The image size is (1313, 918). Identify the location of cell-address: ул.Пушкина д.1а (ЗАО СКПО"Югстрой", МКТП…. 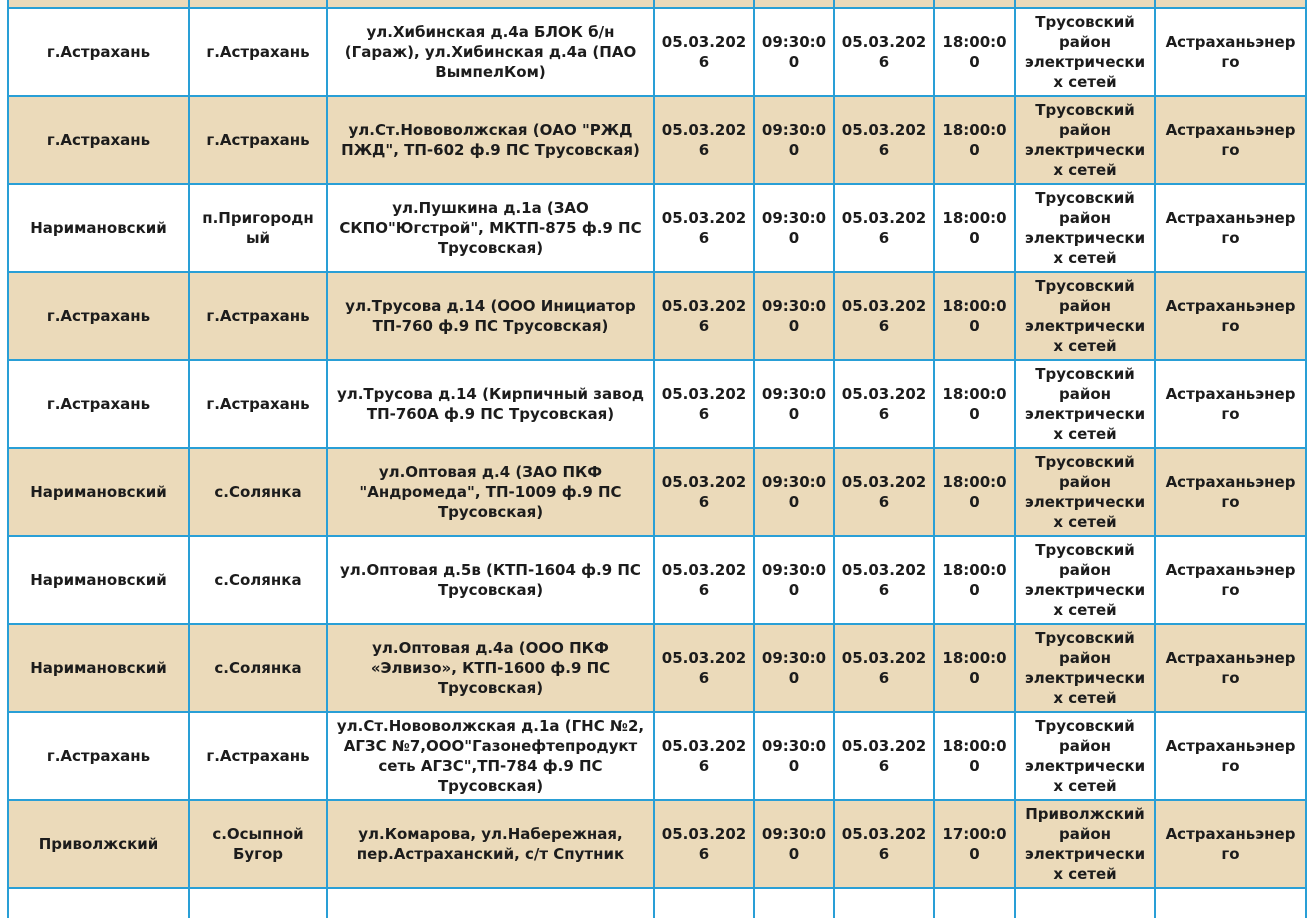
(490, 228).